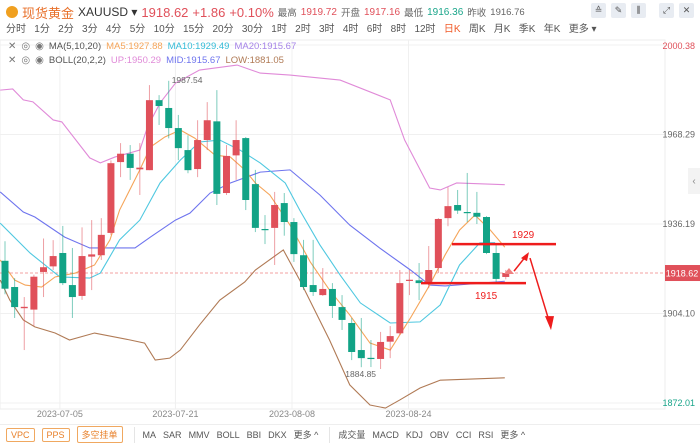 The width and height of the screenshot is (700, 444). I want to click on current-price-tag, so click(682, 273).